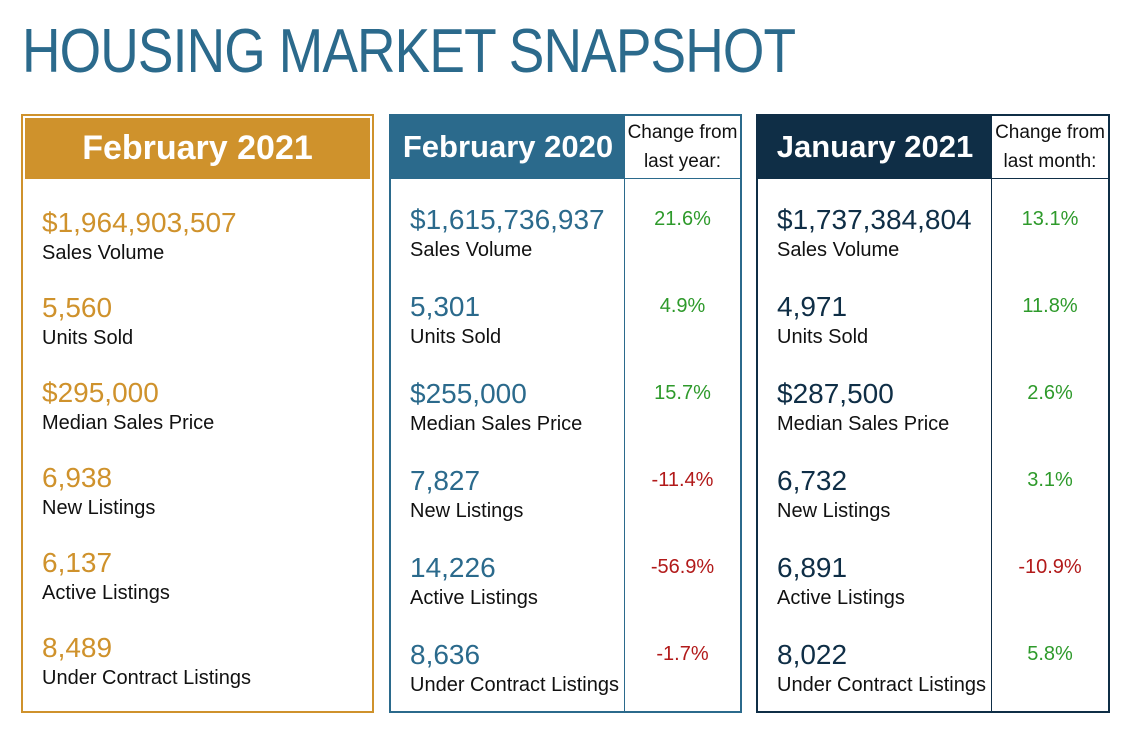  I want to click on metric-under-contract-listings: 8,636 Under Contract Listings, so click(514, 668).